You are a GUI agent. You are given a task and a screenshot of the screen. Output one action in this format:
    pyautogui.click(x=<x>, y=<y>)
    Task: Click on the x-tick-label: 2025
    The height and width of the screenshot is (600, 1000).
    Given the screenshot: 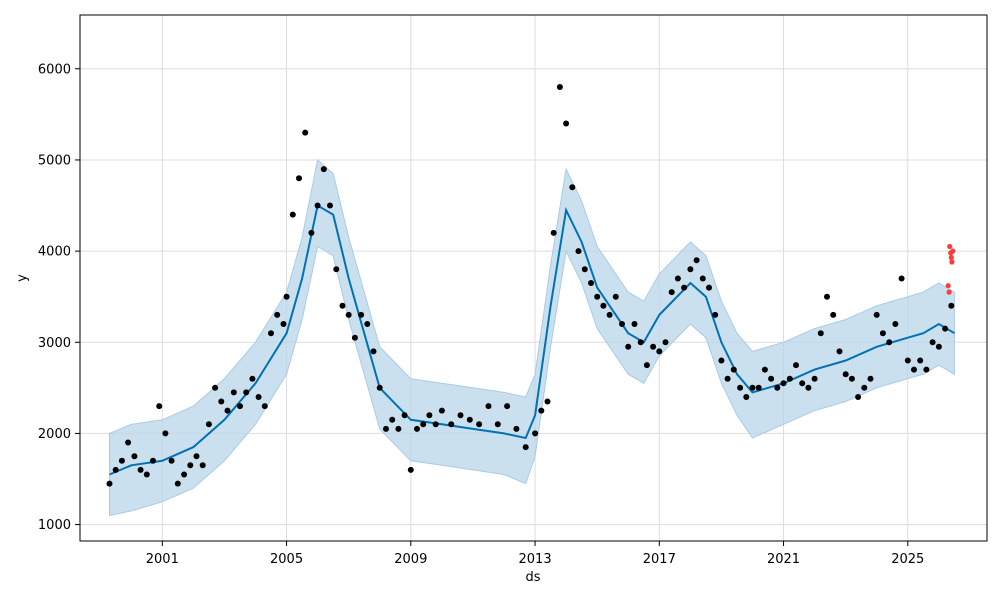 What is the action you would take?
    pyautogui.click(x=907, y=559)
    